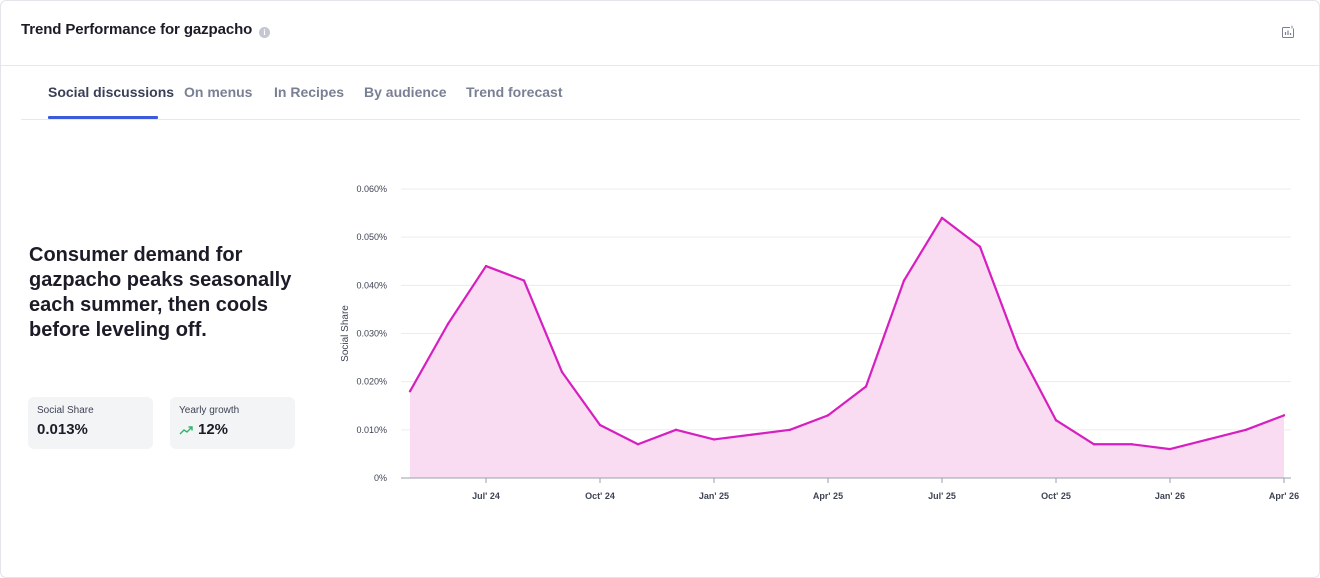 This screenshot has height=578, width=1320. What do you see at coordinates (65, 410) in the screenshot?
I see `social-share-label: Social Share` at bounding box center [65, 410].